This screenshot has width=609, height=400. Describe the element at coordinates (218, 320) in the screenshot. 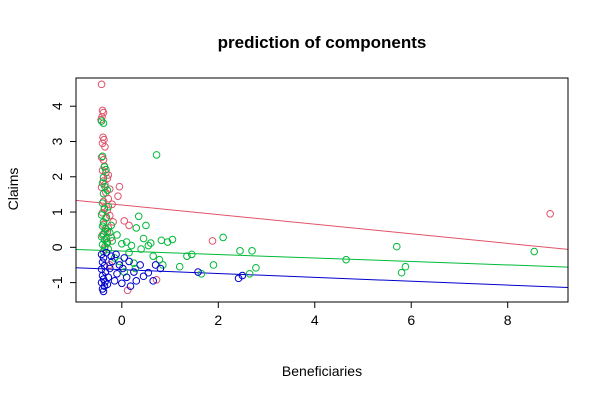

I see `x-tick-label: 2` at that location.